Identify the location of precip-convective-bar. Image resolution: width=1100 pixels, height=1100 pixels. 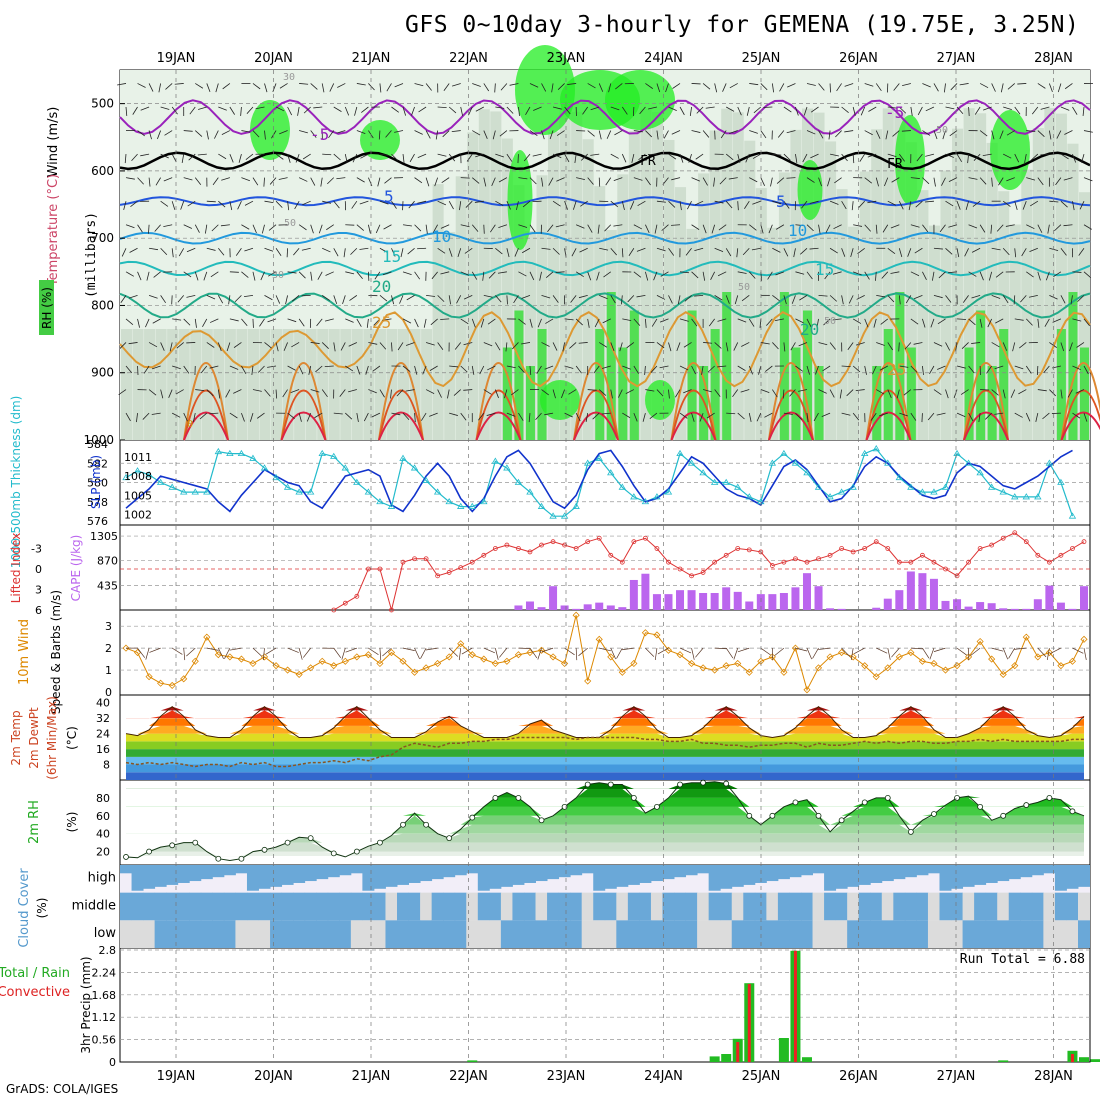
(738, 1052).